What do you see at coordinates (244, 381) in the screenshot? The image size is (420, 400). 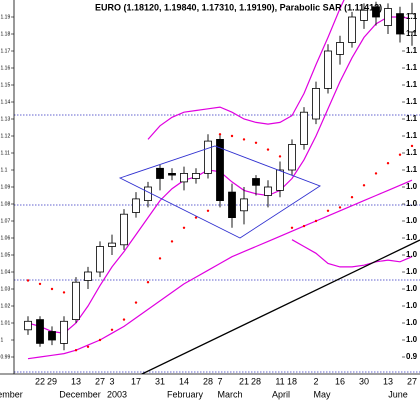 I see `x-tick-label: 21` at bounding box center [244, 381].